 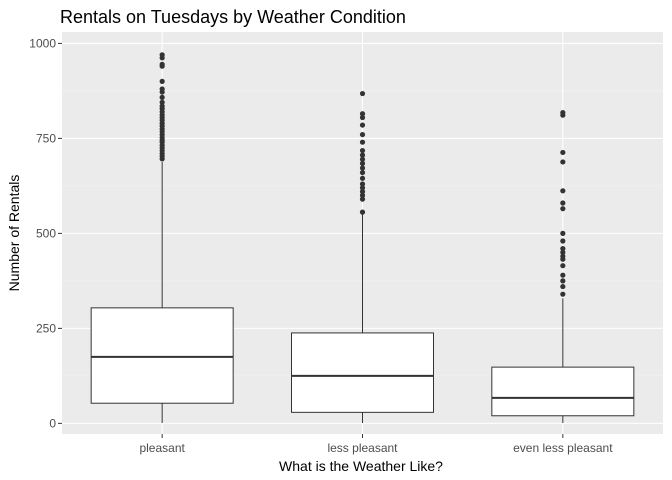 I want to click on y-tick-label: 750, so click(x=46, y=138).